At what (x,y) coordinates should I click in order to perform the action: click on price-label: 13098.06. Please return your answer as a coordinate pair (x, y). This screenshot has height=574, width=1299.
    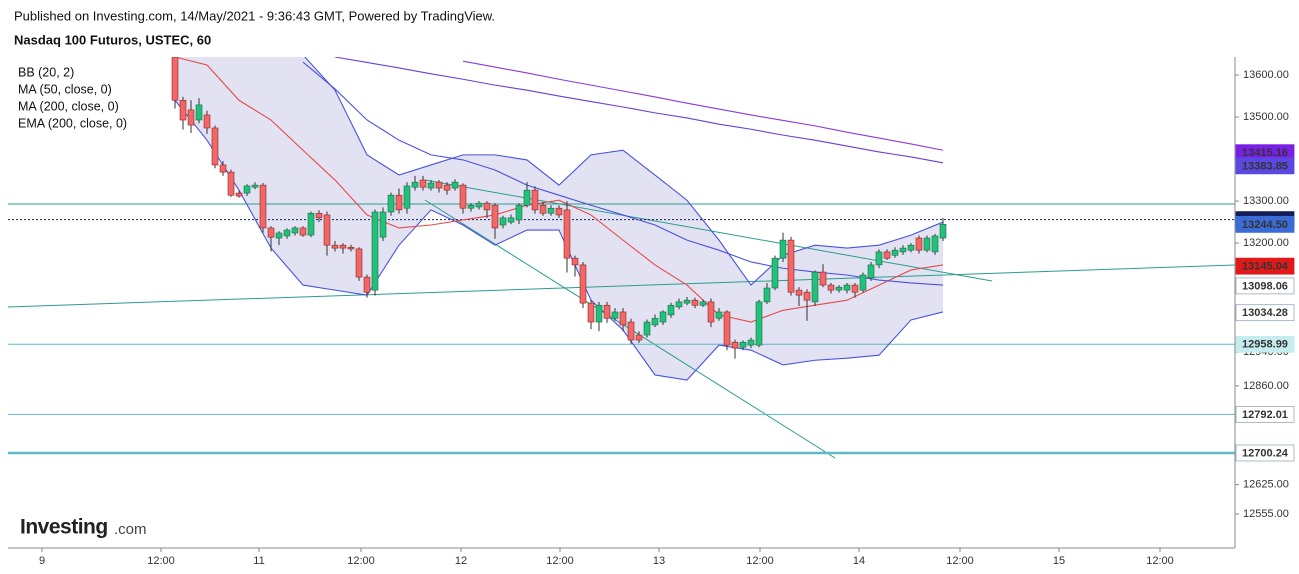
    Looking at the image, I should click on (1265, 286).